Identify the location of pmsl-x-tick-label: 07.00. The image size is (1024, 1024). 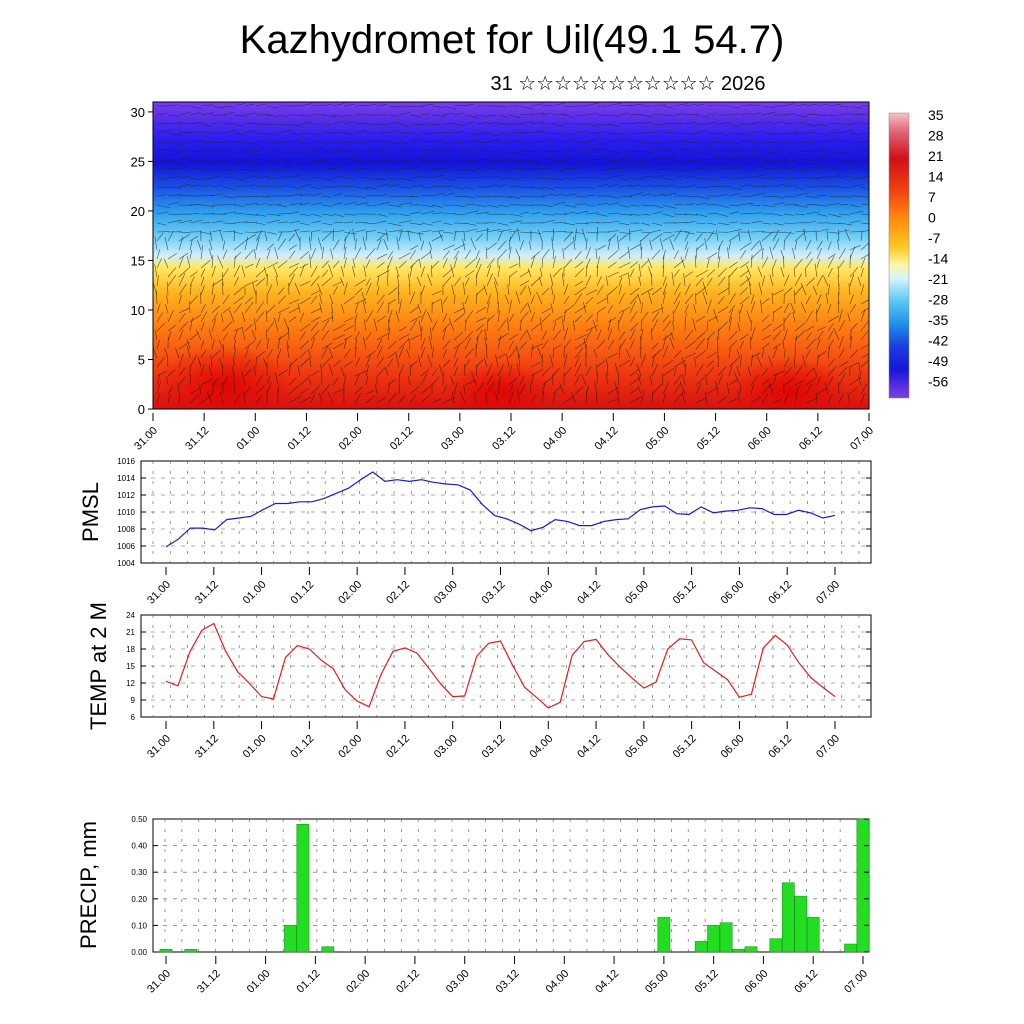
(828, 593).